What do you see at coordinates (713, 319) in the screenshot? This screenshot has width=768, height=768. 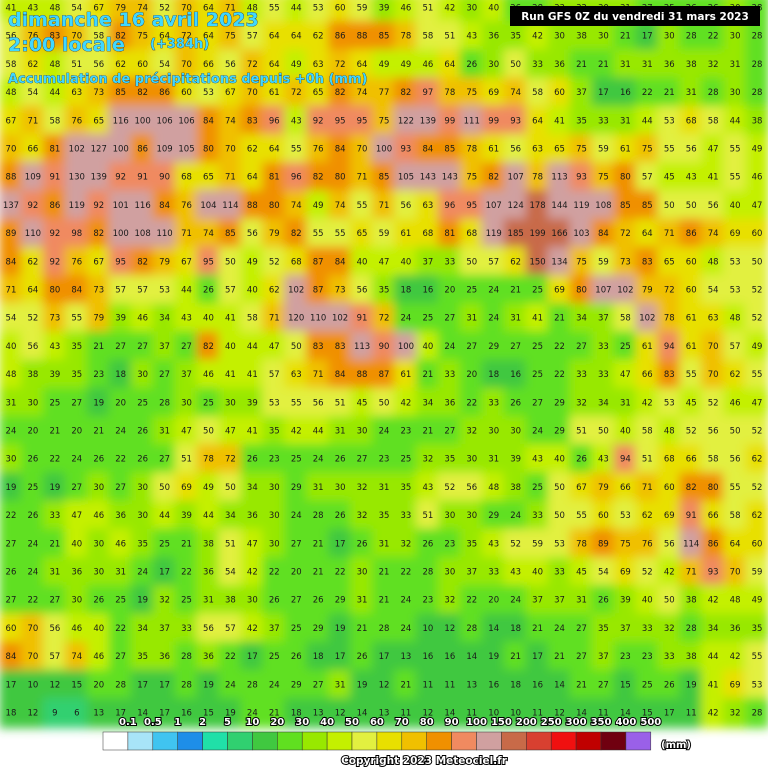 I see `grid-value: 63` at bounding box center [713, 319].